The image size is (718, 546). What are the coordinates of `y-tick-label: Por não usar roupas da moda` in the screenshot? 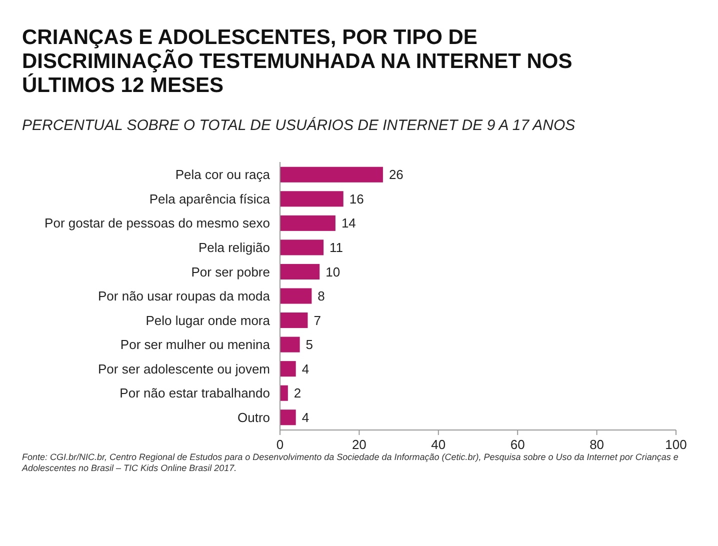 It's located at (184, 296).